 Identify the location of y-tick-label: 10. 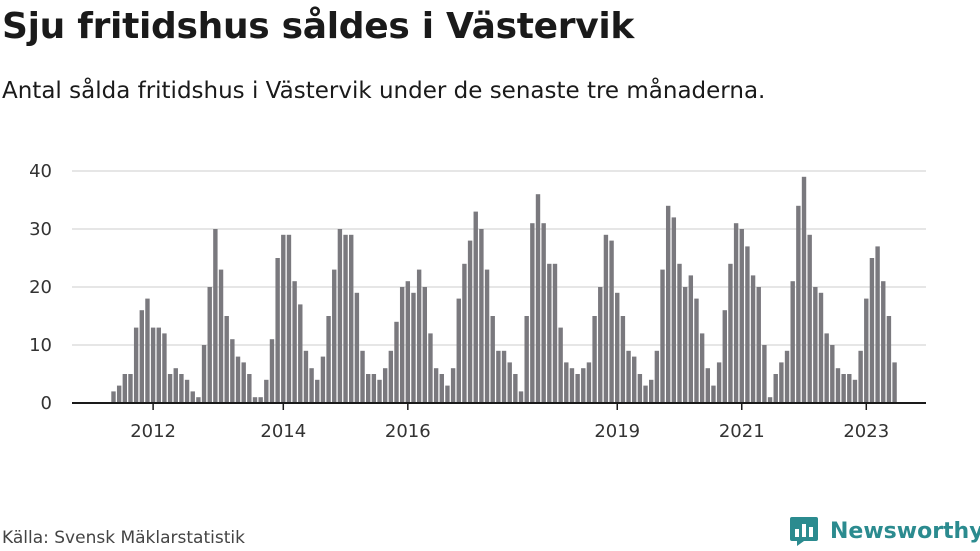
(40, 345).